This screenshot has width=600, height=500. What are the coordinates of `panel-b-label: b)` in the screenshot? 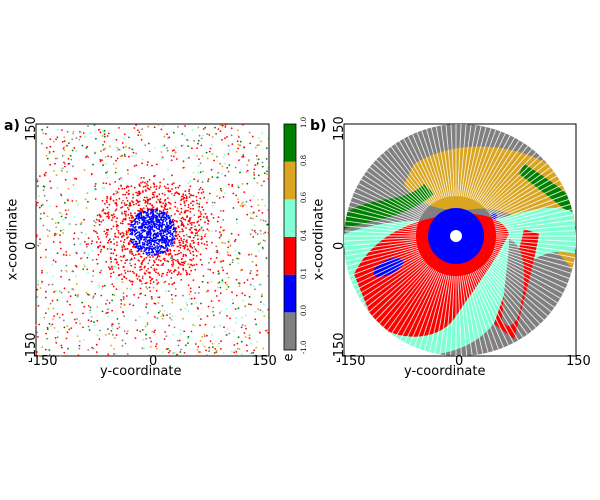 It's located at (318, 126).